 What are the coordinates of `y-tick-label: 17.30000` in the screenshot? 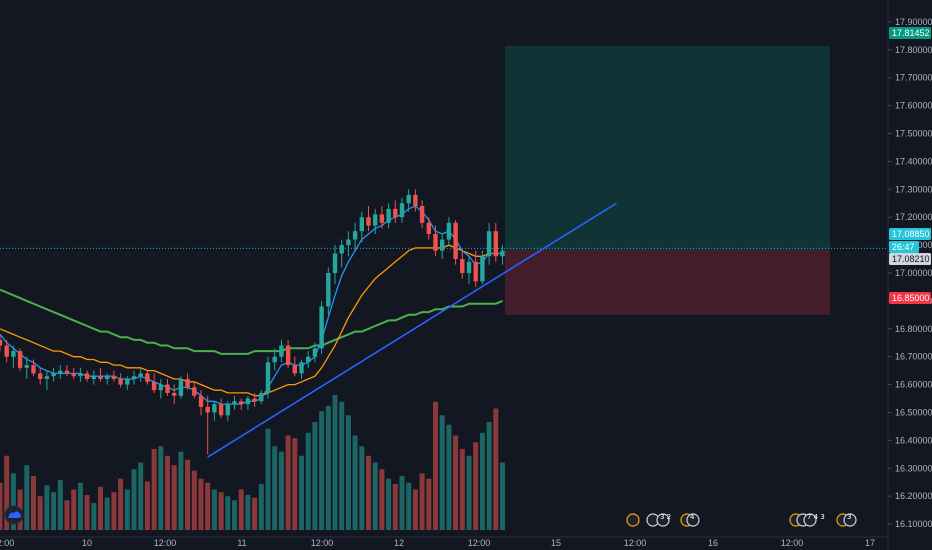 It's located at (913, 189).